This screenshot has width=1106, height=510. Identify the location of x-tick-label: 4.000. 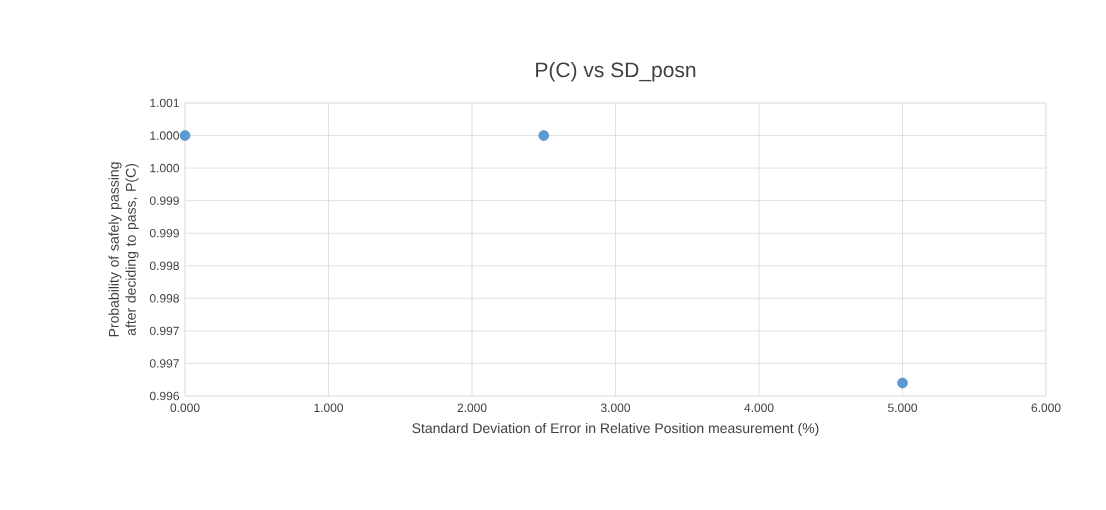
(759, 408).